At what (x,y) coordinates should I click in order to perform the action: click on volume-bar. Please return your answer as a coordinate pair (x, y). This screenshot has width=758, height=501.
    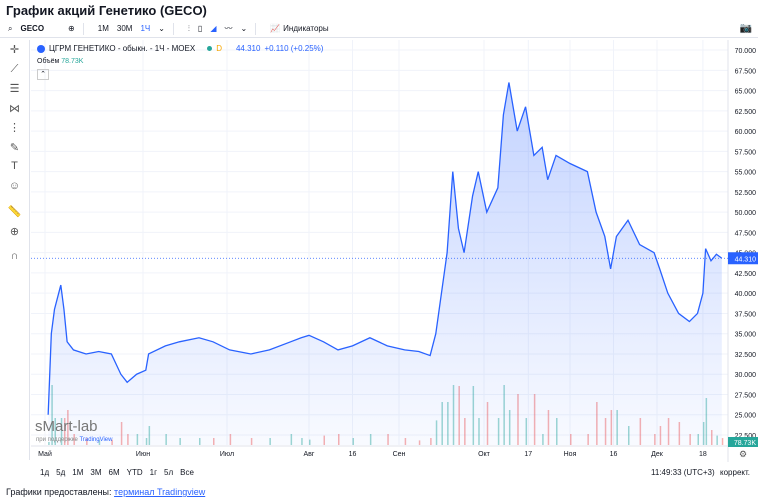
    Looking at the image, I should click on (722, 441).